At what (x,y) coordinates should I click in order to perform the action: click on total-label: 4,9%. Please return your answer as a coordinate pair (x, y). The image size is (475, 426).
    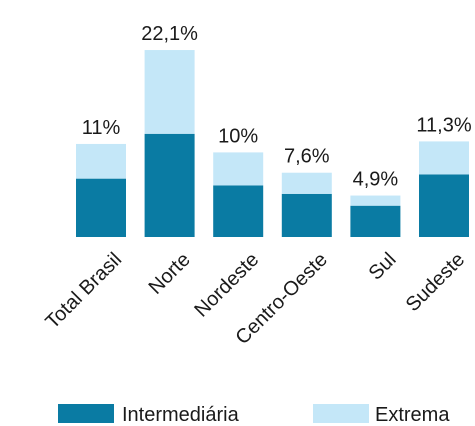
    Looking at the image, I should click on (376, 180).